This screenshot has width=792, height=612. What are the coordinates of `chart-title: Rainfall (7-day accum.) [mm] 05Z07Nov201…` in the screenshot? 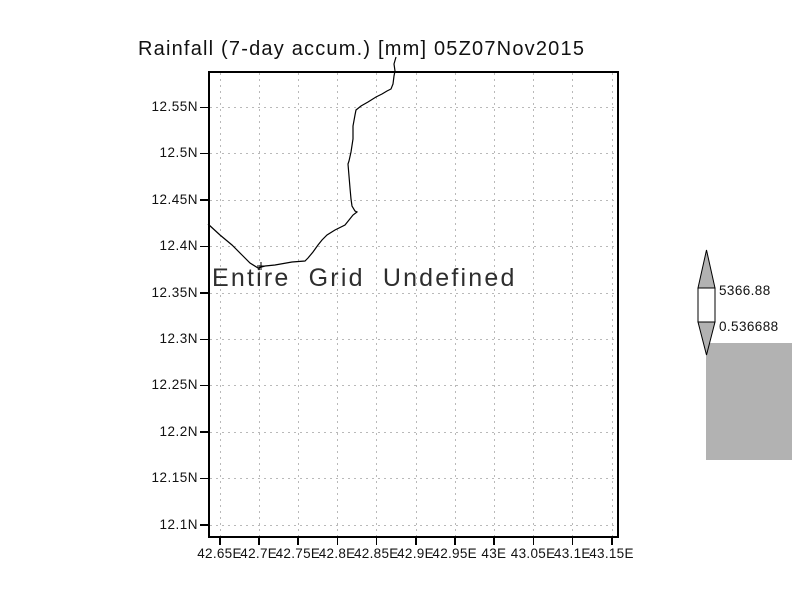 It's located at (362, 49).